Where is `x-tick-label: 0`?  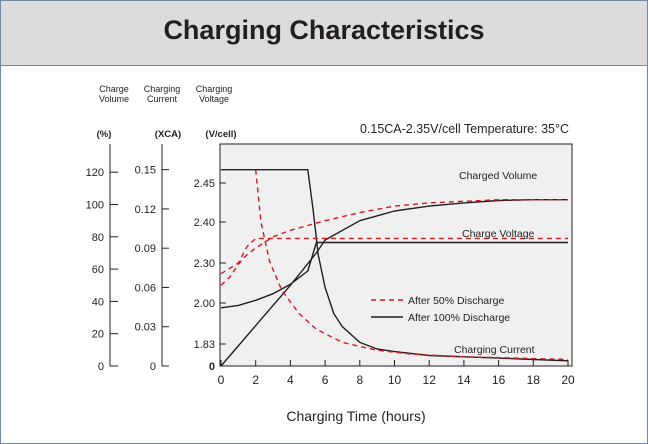
x-tick-label: 0 is located at coordinates (221, 380).